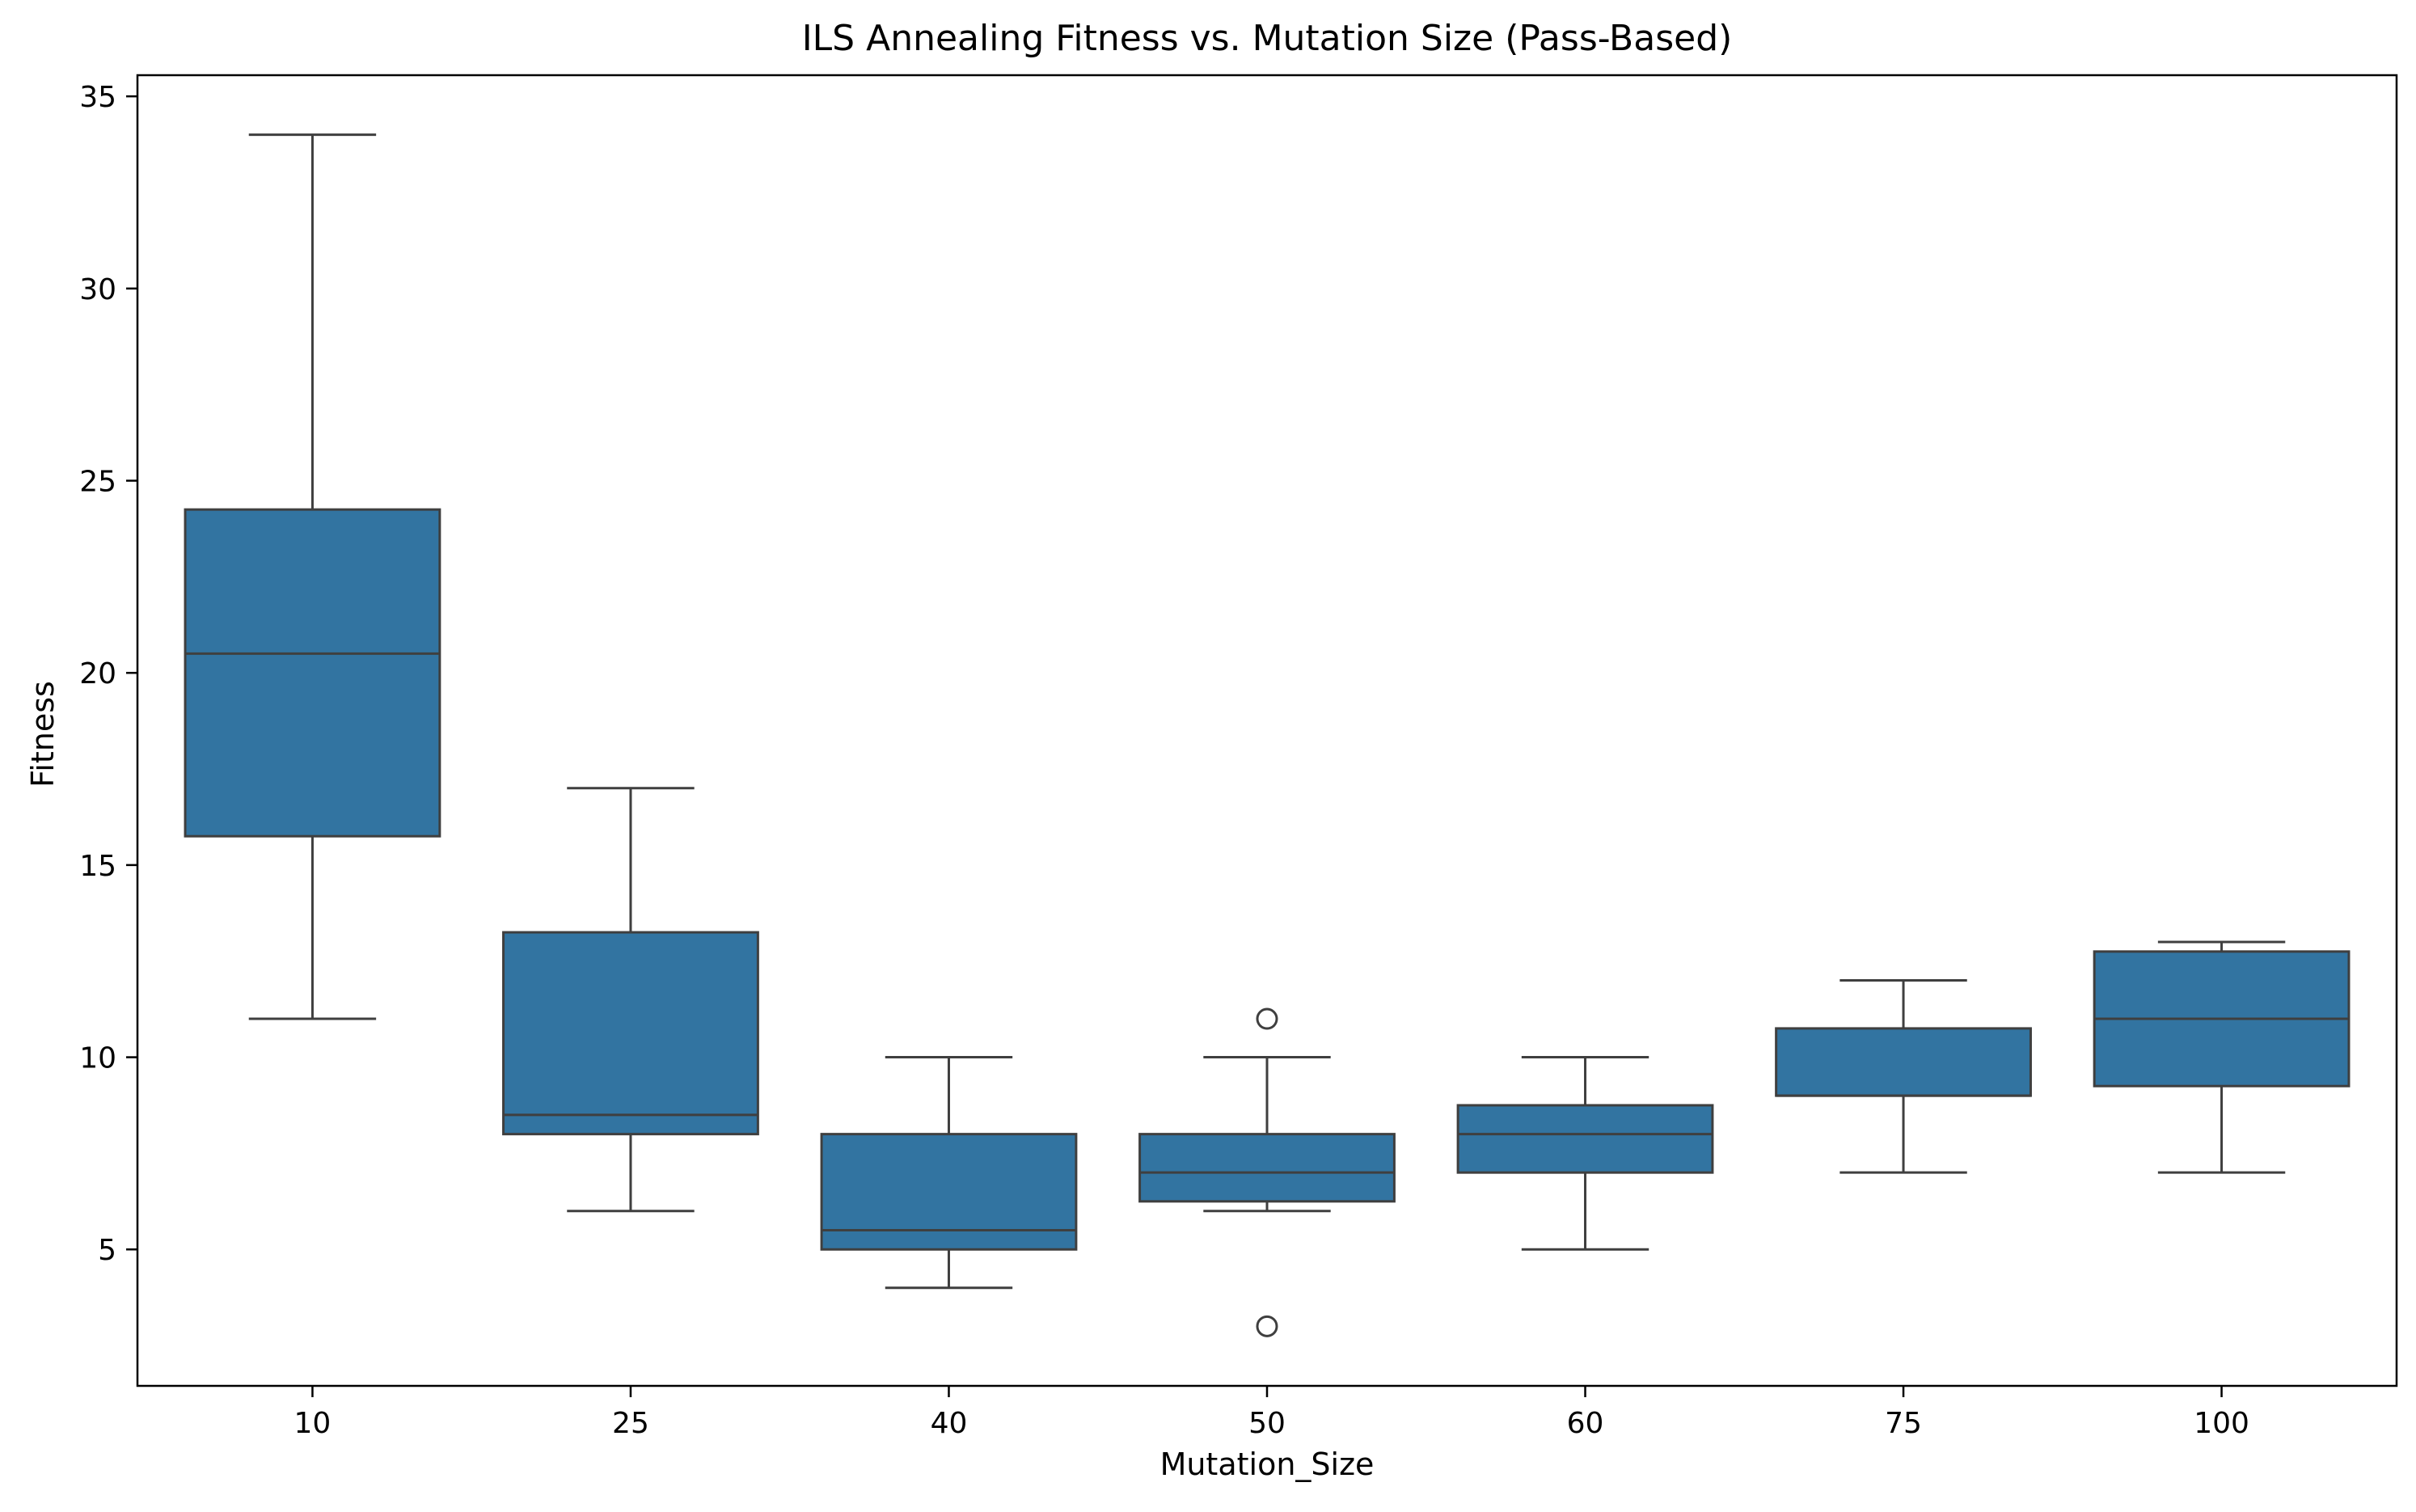  What do you see at coordinates (1903, 1423) in the screenshot?
I see `x-tick-label: 75` at bounding box center [1903, 1423].